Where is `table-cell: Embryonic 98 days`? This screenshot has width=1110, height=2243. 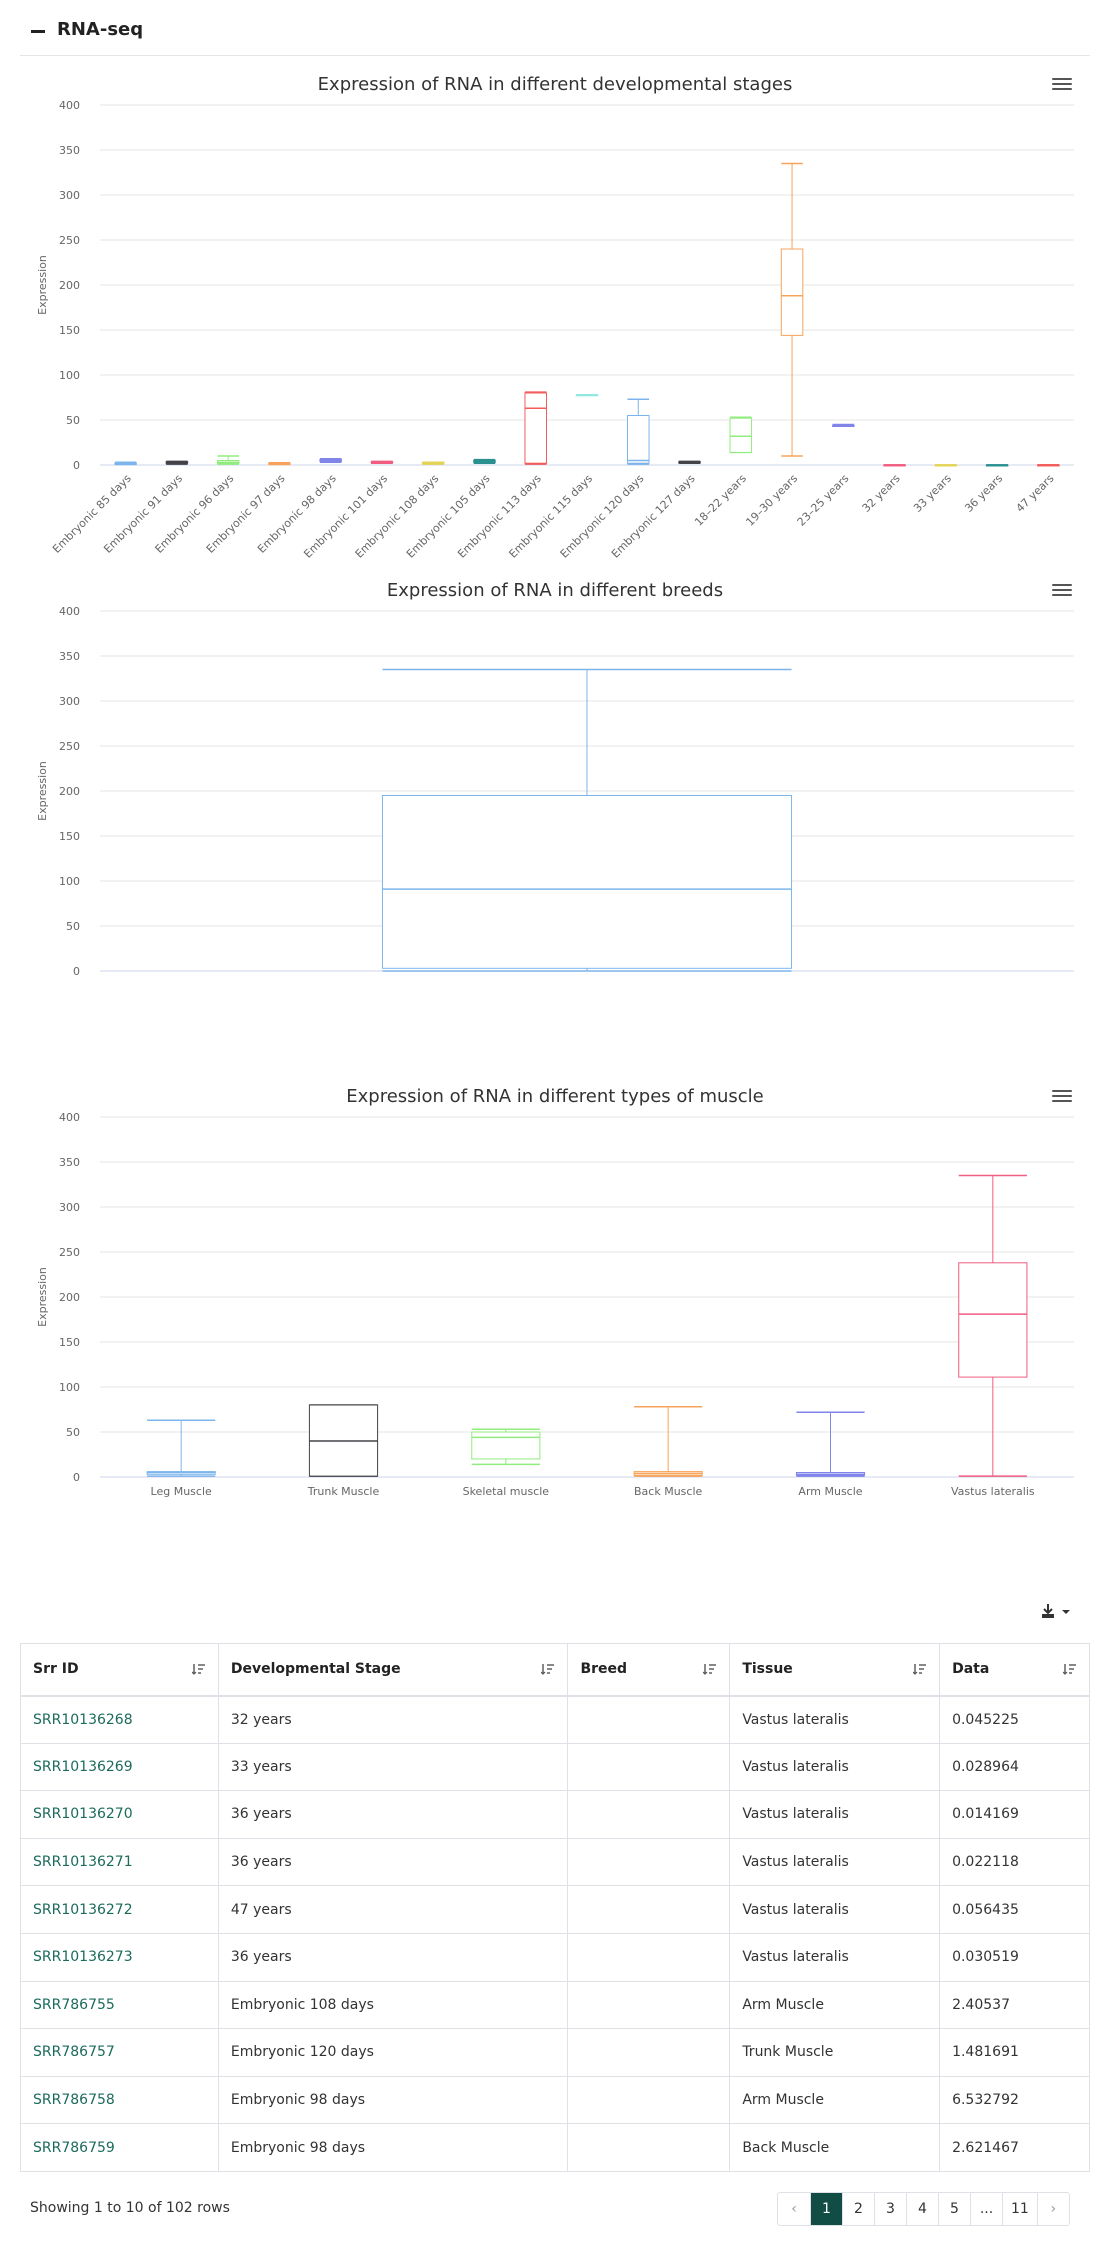
table-cell: Embryonic 98 days is located at coordinates (393, 2100).